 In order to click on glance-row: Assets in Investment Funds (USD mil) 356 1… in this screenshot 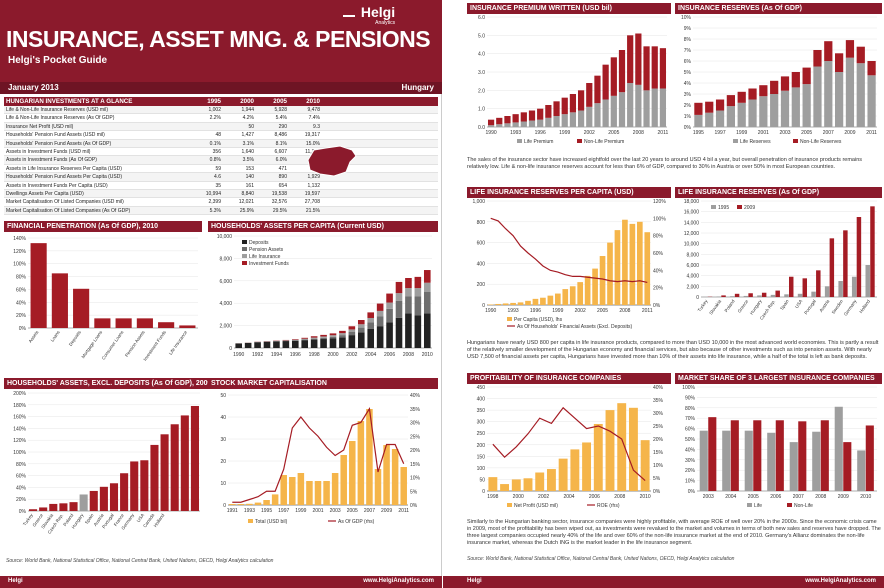, I will do `click(221, 152)`.